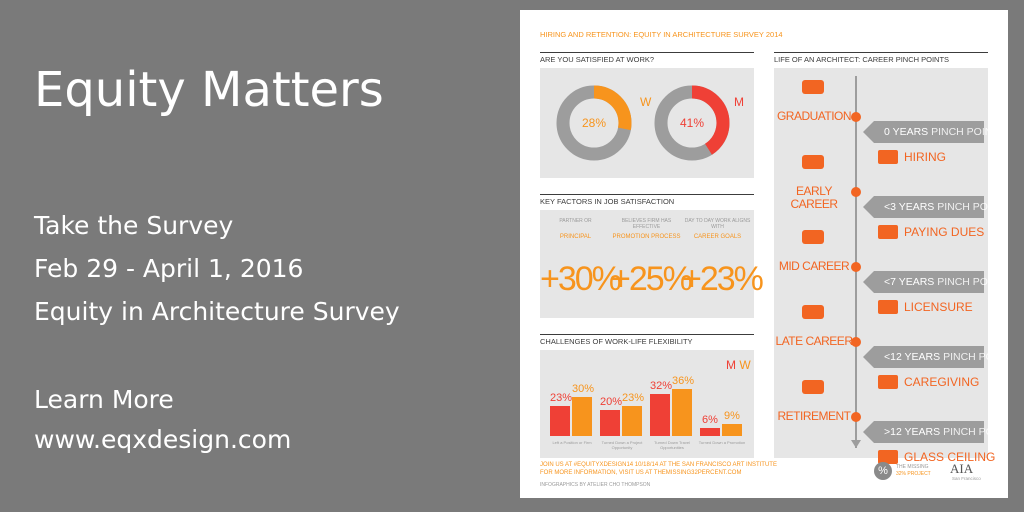 The image size is (1024, 512). Describe the element at coordinates (647, 200) in the screenshot. I see `factors-header: KEY FACTORS IN JOB SATISFACTION` at that location.